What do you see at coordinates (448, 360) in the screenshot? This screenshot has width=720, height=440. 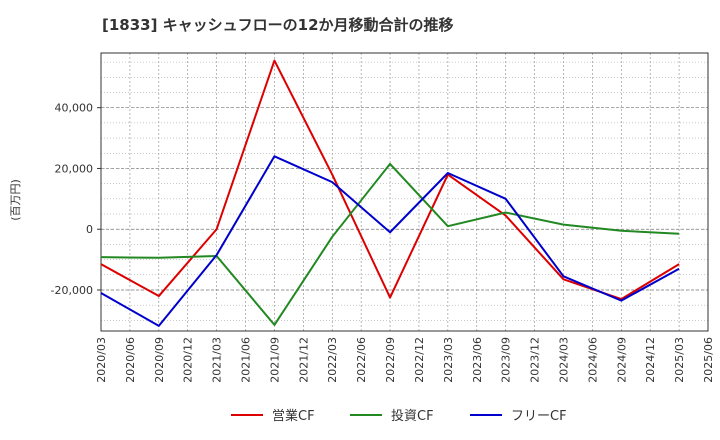 I see `x-tick-label: 2023/03` at bounding box center [448, 360].